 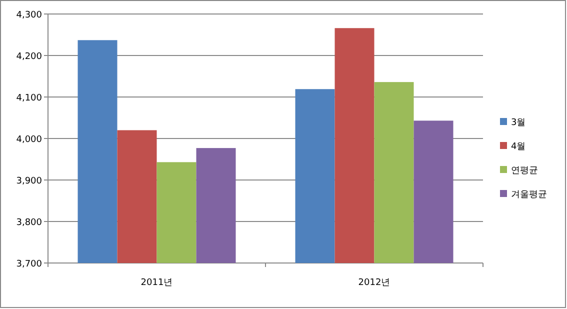 I want to click on y-tick-label: 4,200, so click(x=29, y=57).